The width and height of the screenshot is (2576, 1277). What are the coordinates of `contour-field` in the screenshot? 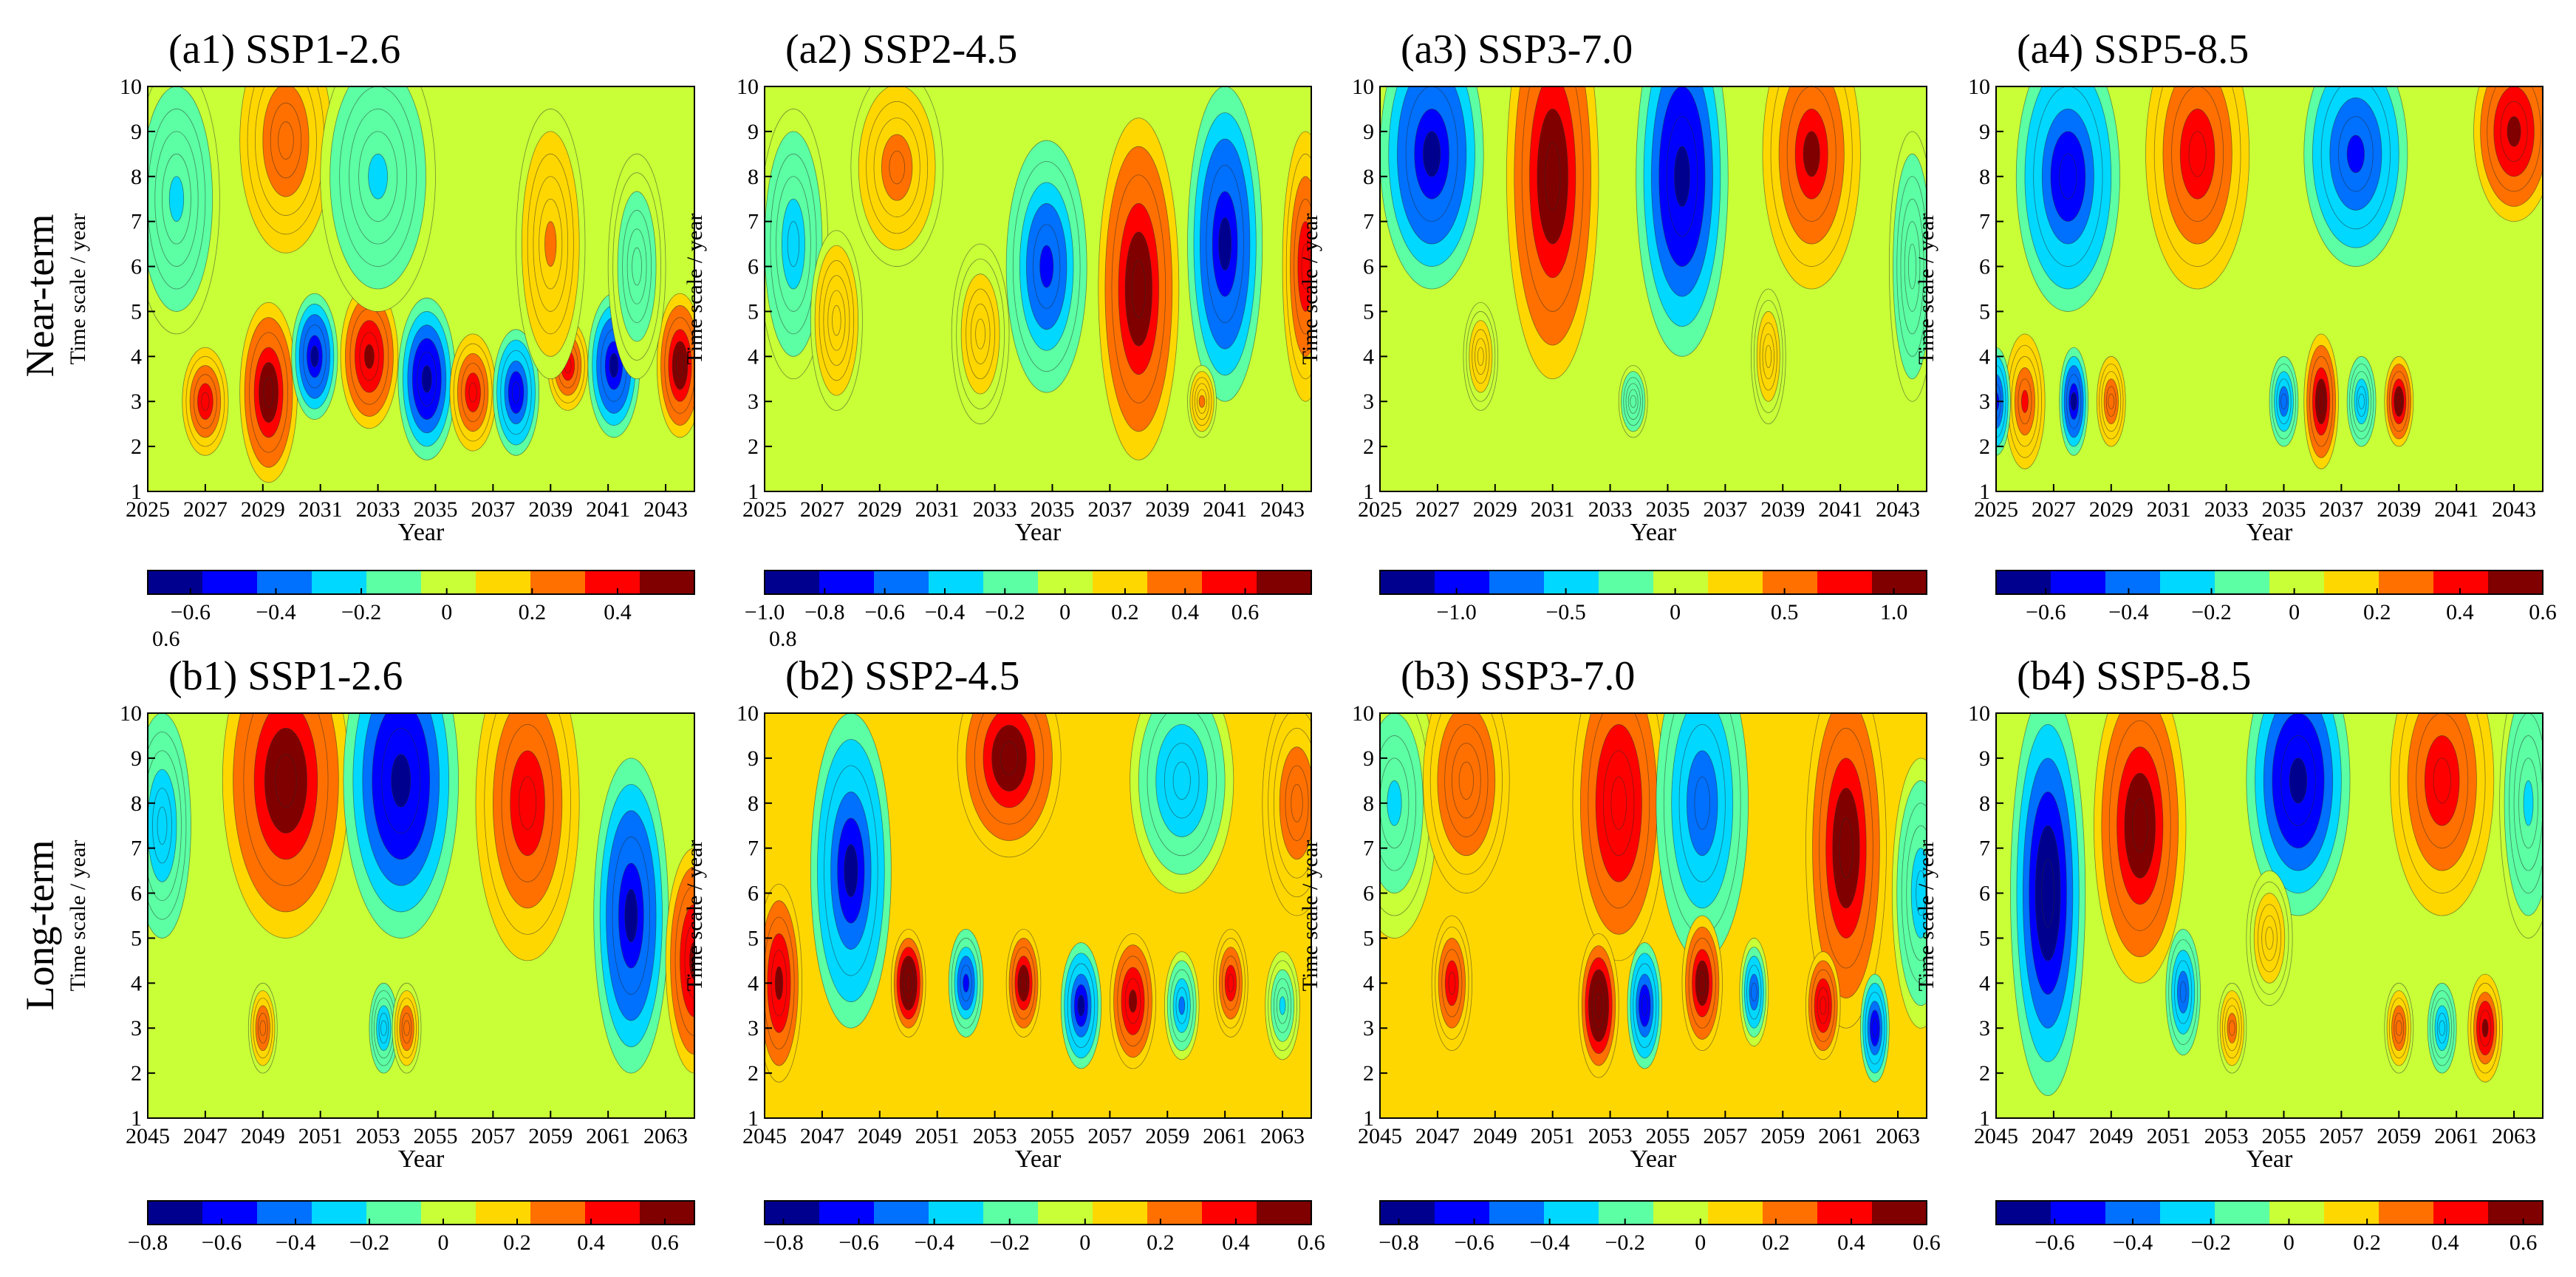 It's located at (1653, 916).